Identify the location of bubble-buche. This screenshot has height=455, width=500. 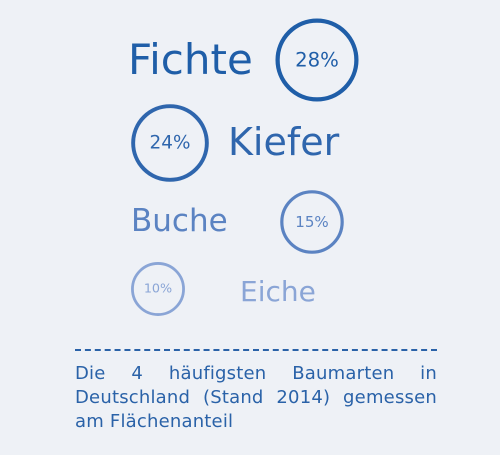
(312, 222).